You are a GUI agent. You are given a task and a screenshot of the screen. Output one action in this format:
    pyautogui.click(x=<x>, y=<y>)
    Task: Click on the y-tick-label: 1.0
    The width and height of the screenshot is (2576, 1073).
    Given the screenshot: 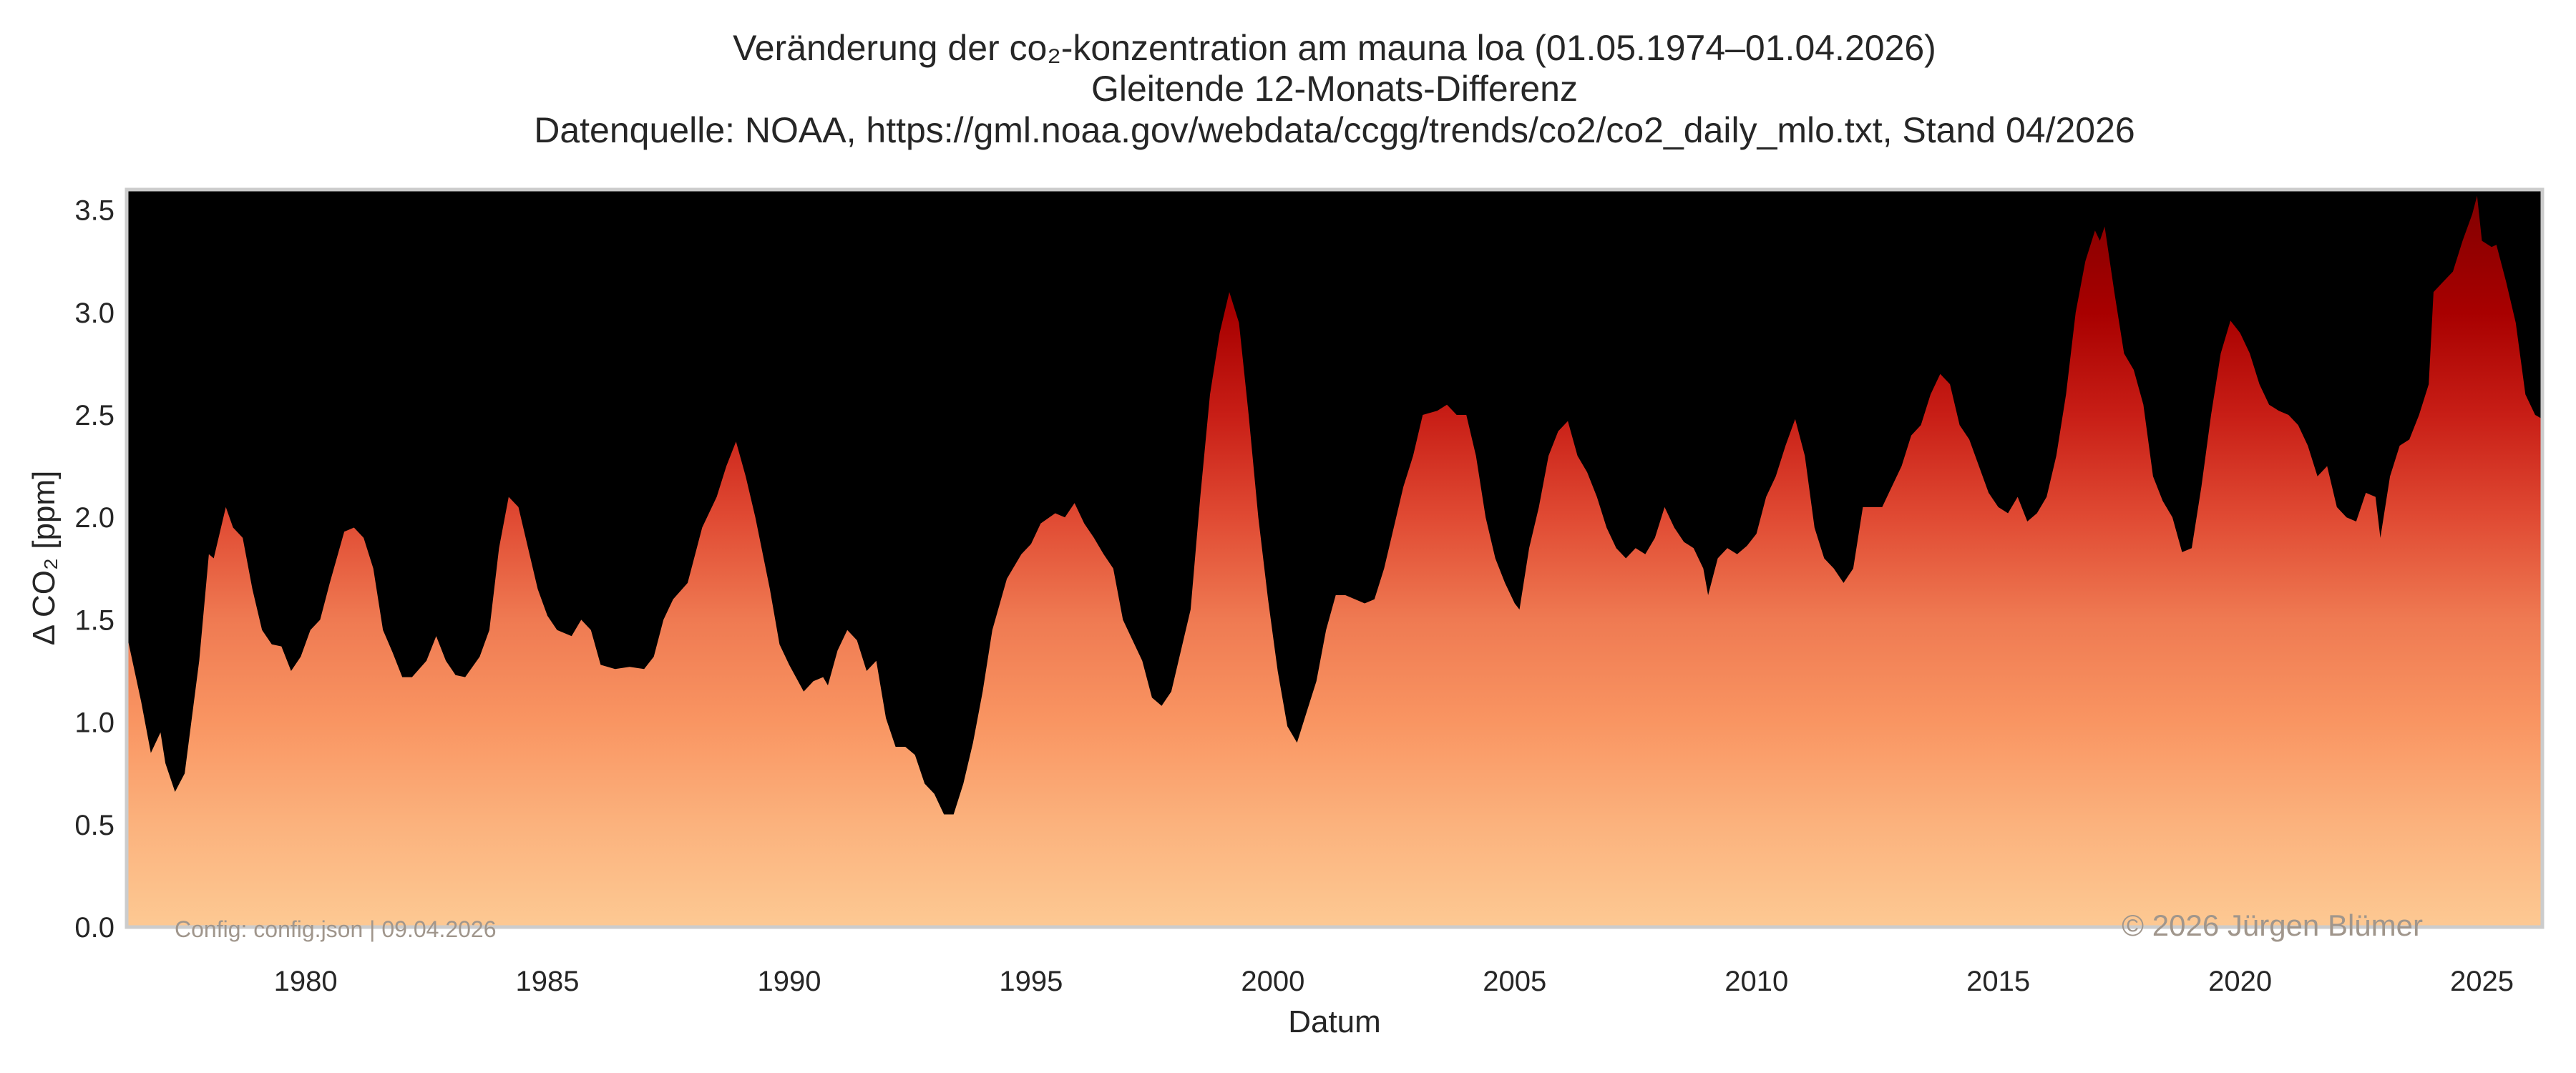 What is the action you would take?
    pyautogui.click(x=94, y=723)
    